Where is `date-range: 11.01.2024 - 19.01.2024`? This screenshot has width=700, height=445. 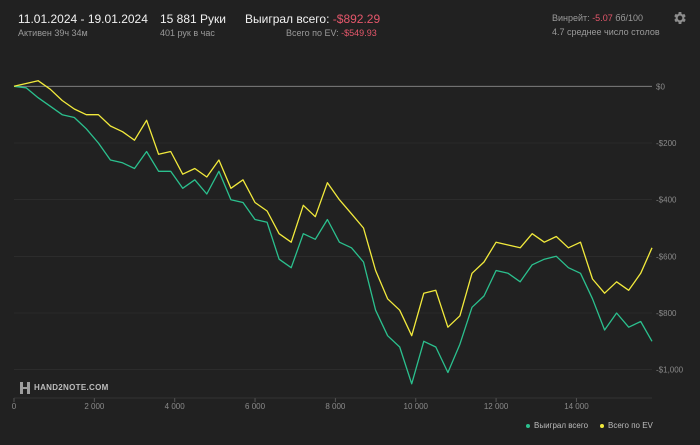
date-range: 11.01.2024 - 19.01.2024 is located at coordinates (83, 19).